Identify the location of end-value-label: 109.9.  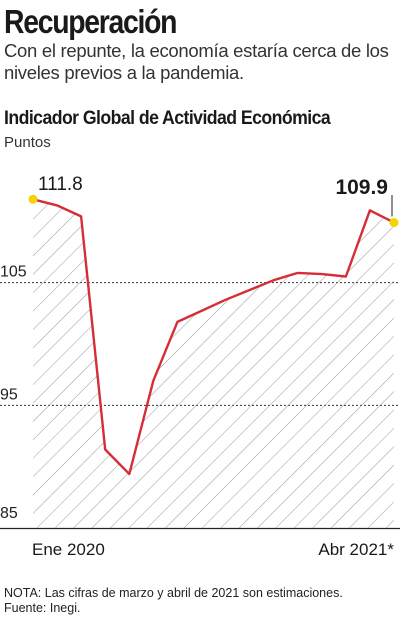
(361, 187).